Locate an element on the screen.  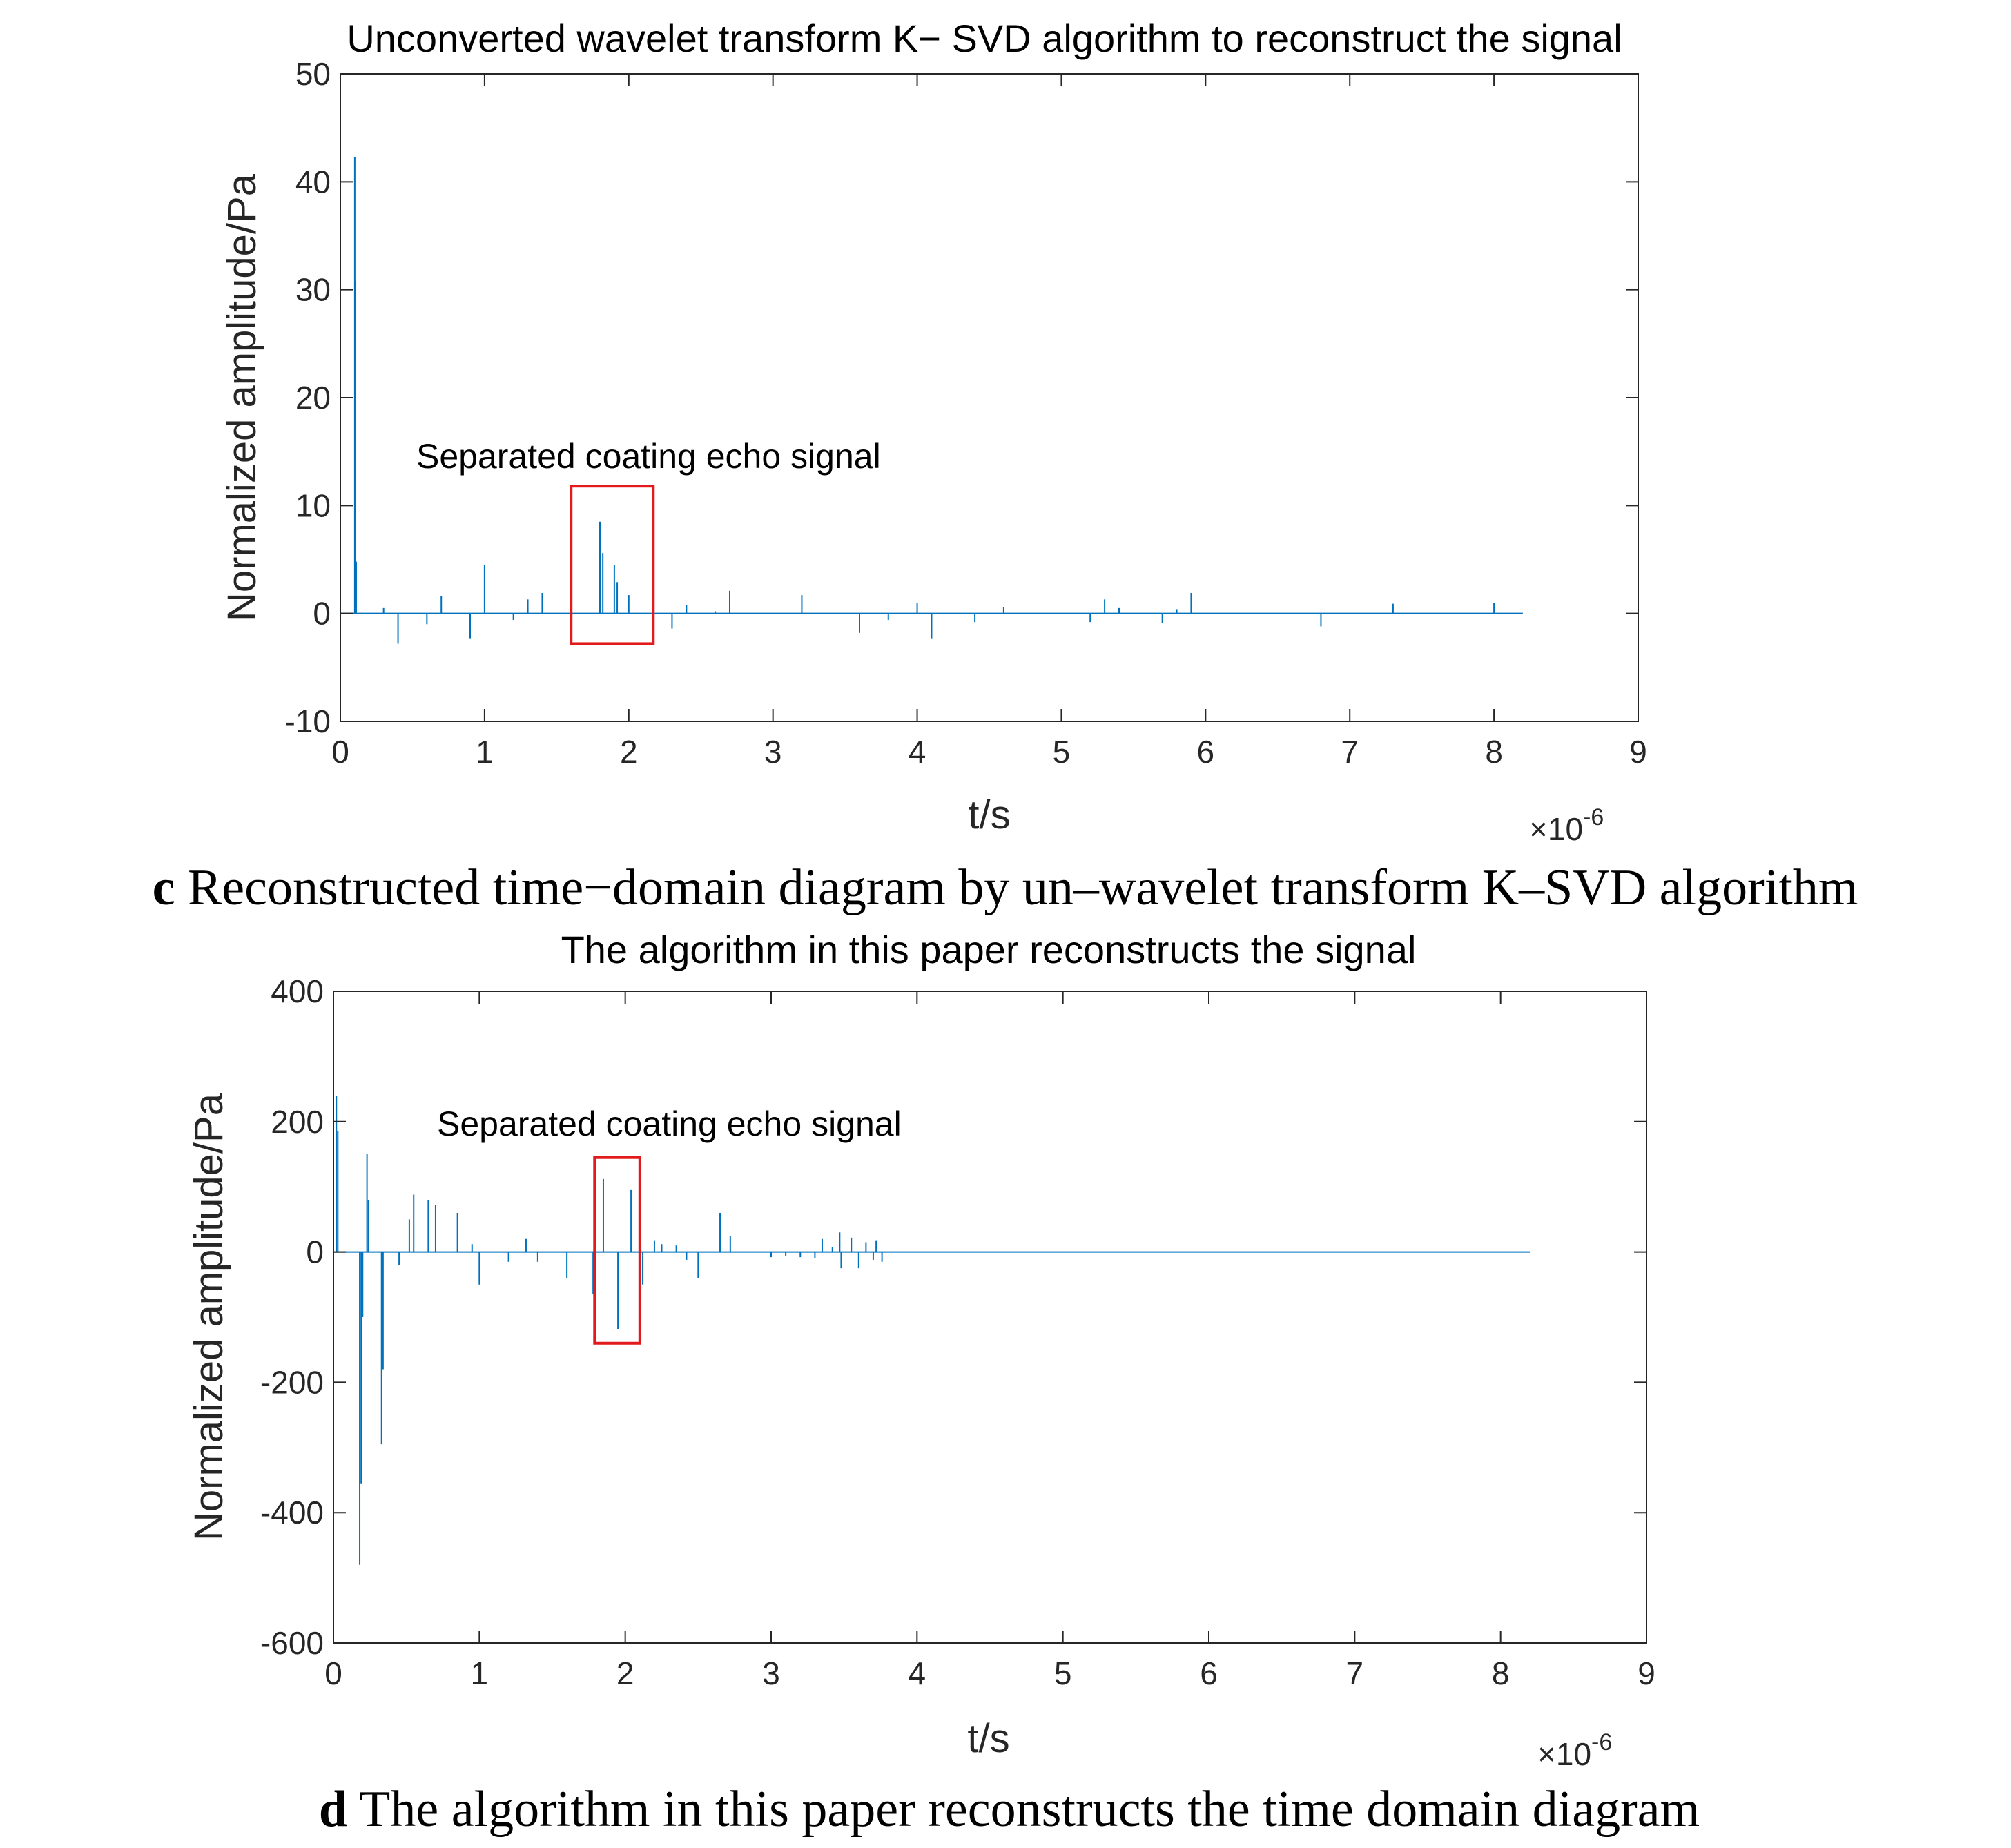
y-tick-label: 20 is located at coordinates (313, 398).